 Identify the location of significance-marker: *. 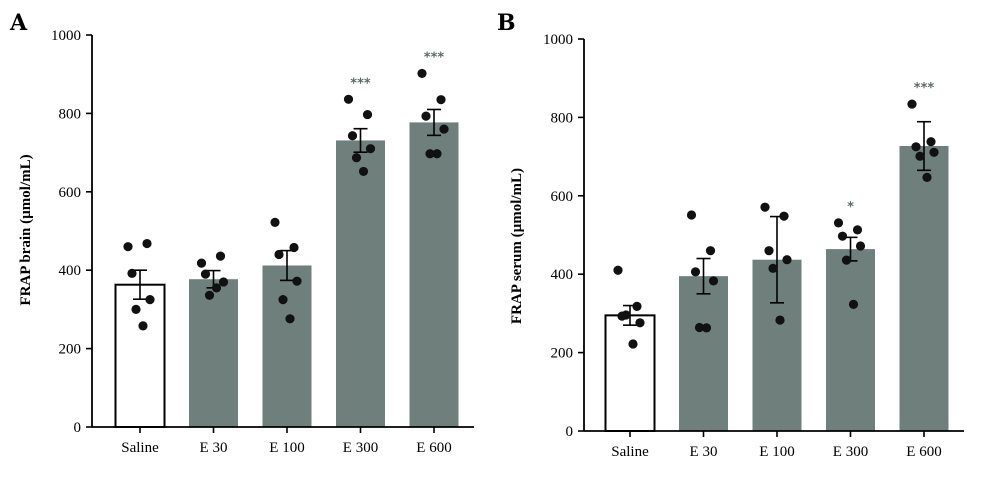
(850, 207).